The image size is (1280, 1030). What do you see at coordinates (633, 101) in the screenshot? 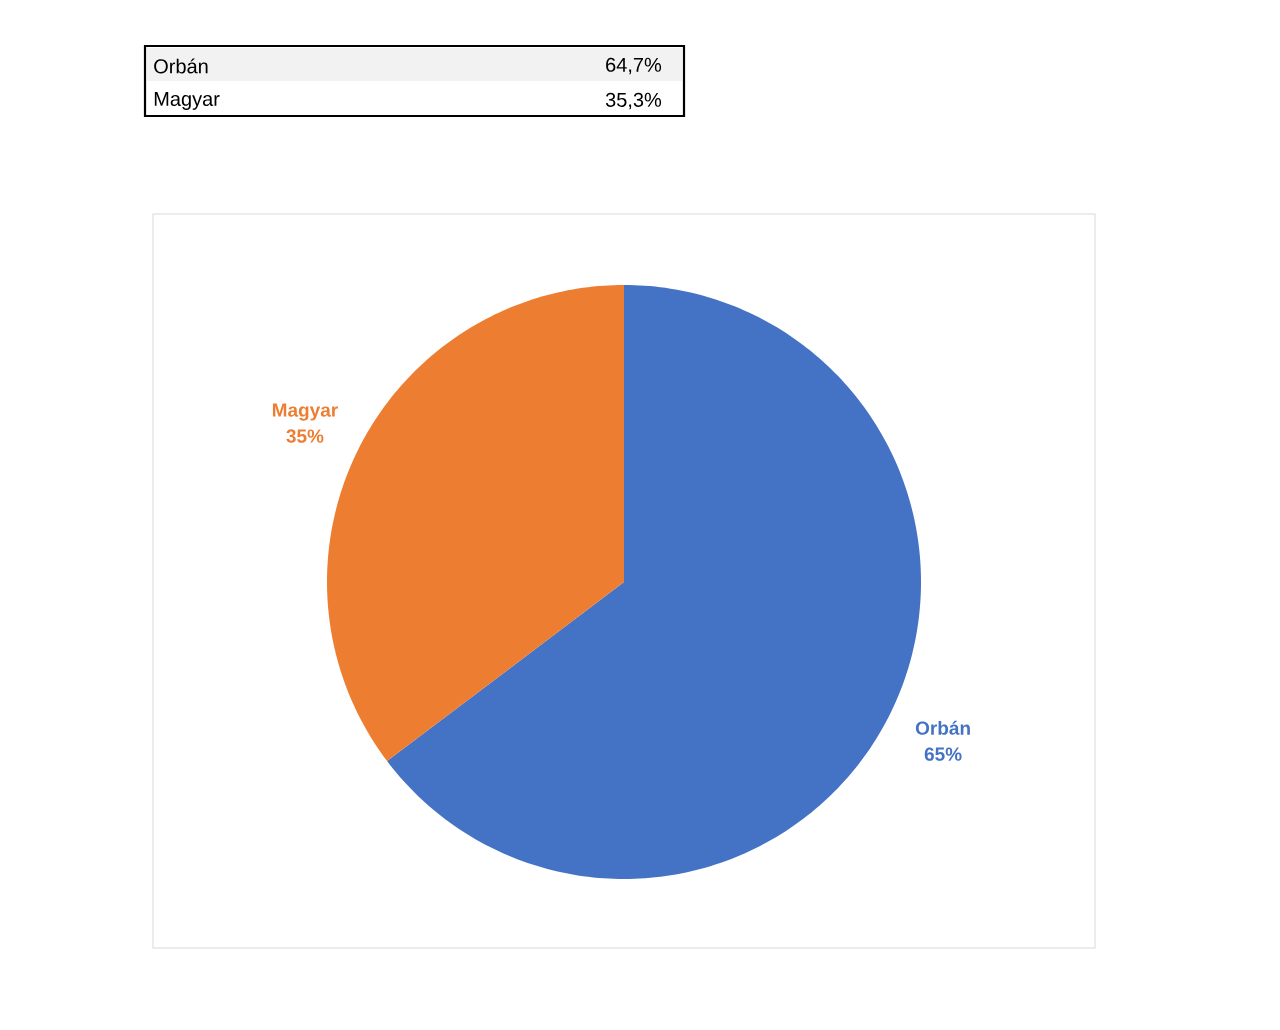
I see `text: 35,3%` at bounding box center [633, 101].